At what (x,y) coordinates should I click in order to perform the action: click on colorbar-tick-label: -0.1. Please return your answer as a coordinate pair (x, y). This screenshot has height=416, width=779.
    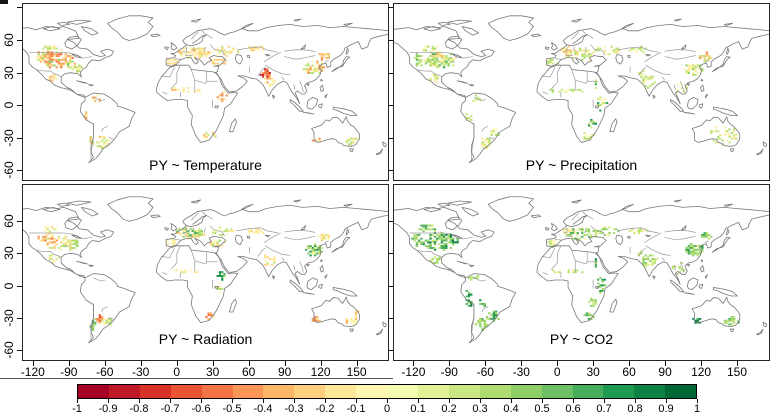
    Looking at the image, I should click on (356, 409).